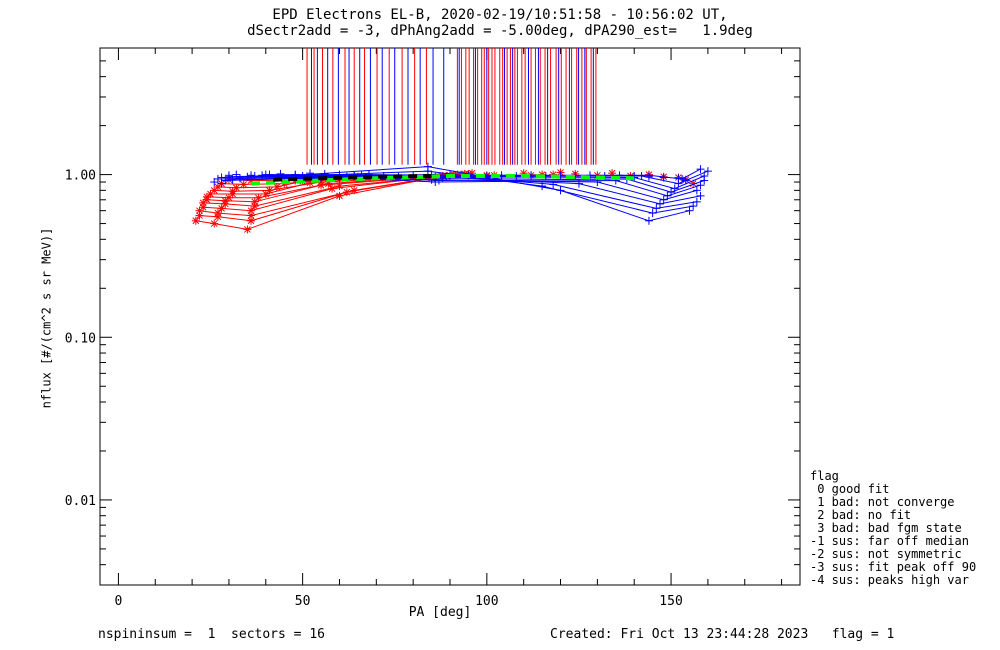 The image size is (1000, 650). What do you see at coordinates (80, 176) in the screenshot?
I see `y-tick-label: 1.00` at bounding box center [80, 176].